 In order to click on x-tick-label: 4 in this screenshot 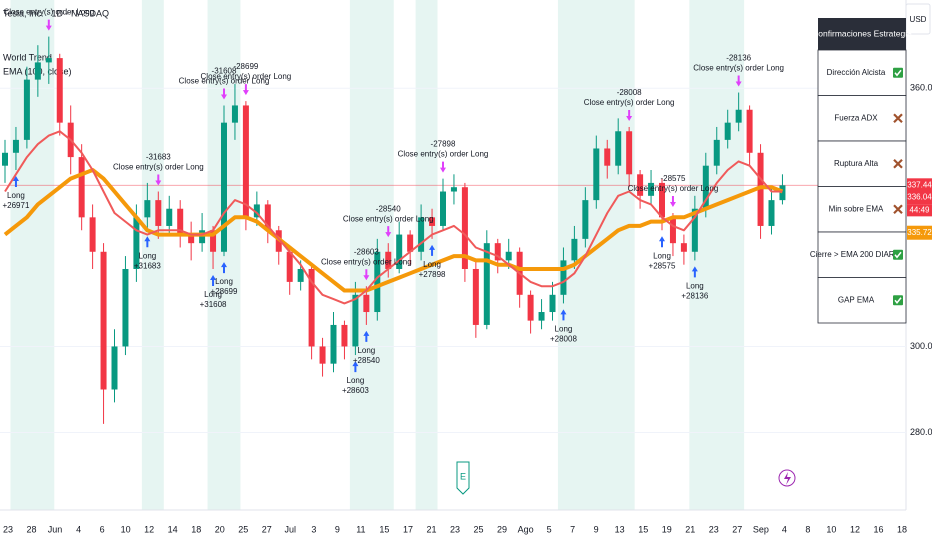, I will do `click(784, 529)`.